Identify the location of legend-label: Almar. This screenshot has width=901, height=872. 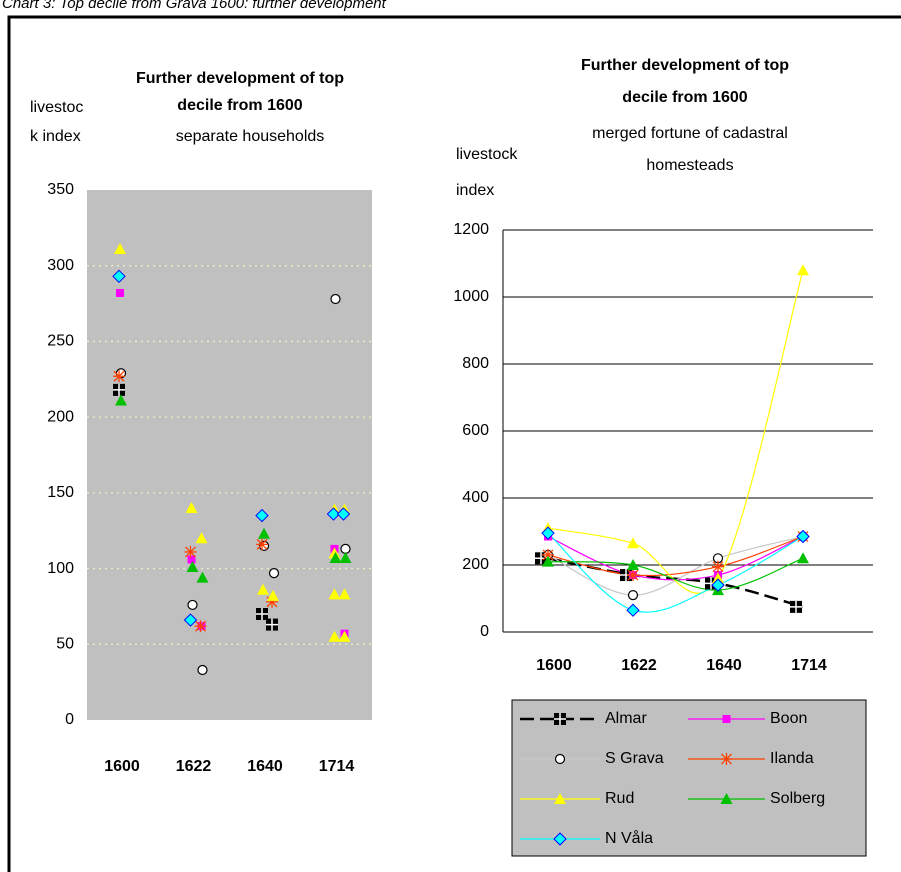
(626, 718).